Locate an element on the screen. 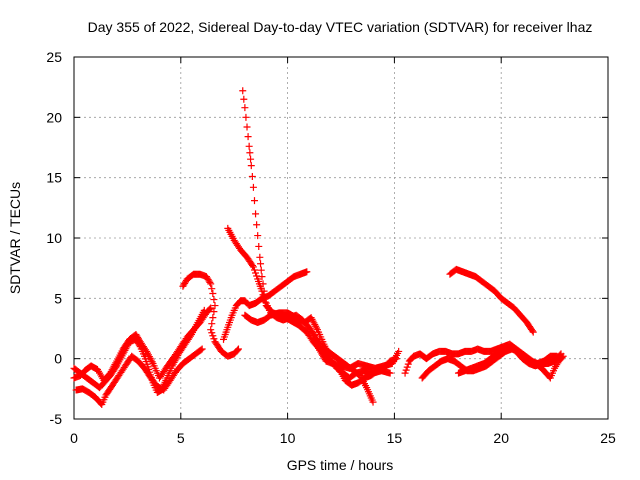  y-tick-label: 0 is located at coordinates (58, 359).